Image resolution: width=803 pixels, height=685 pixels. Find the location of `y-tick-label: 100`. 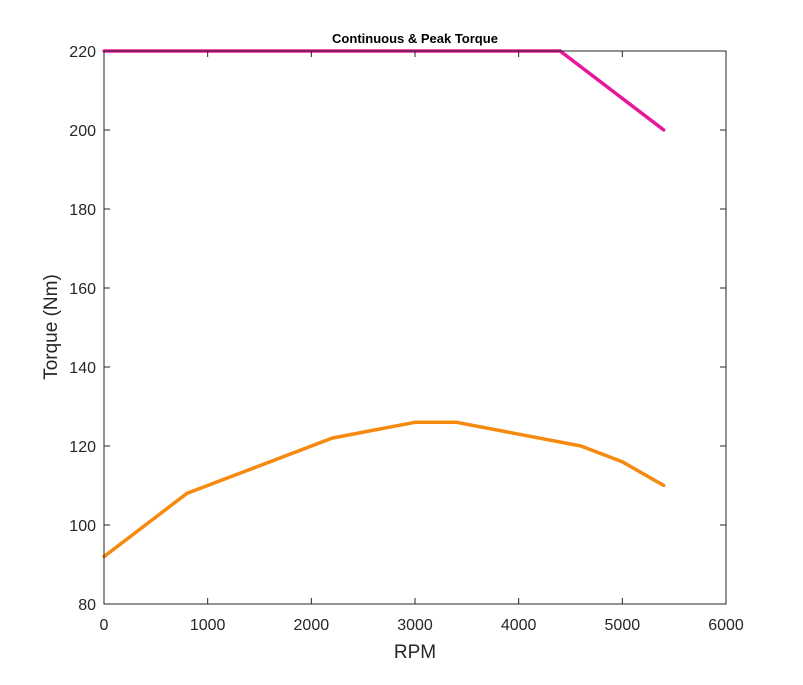

y-tick-label: 100 is located at coordinates (82, 526).